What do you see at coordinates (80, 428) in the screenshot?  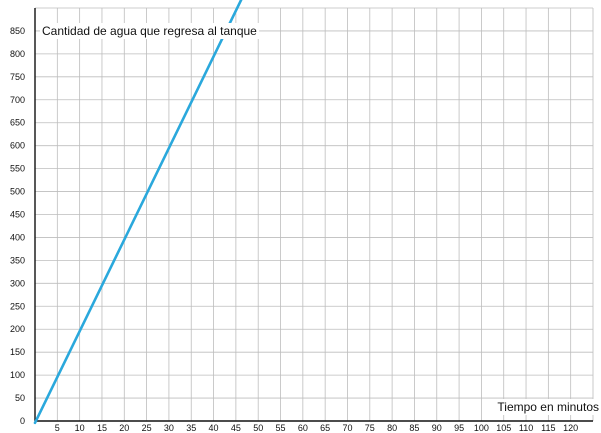 I see `x-tick-label: 10` at bounding box center [80, 428].